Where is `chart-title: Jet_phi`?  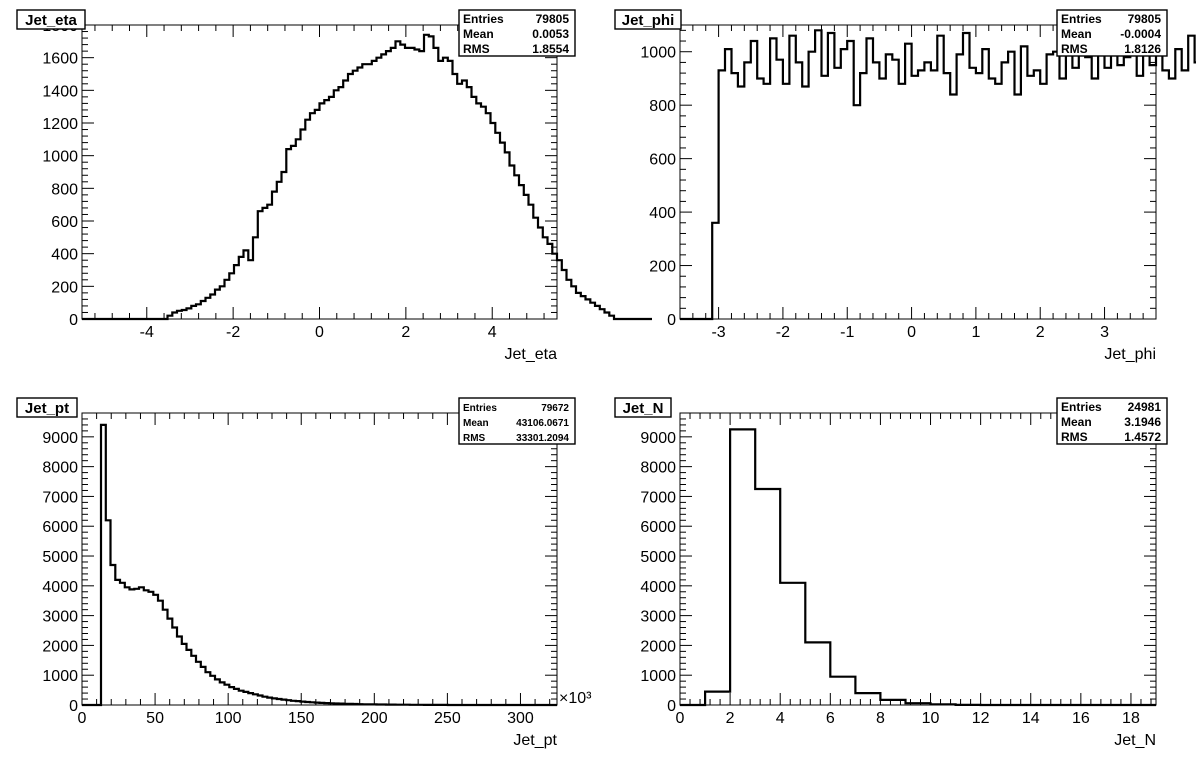 chart-title: Jet_phi is located at coordinates (648, 20).